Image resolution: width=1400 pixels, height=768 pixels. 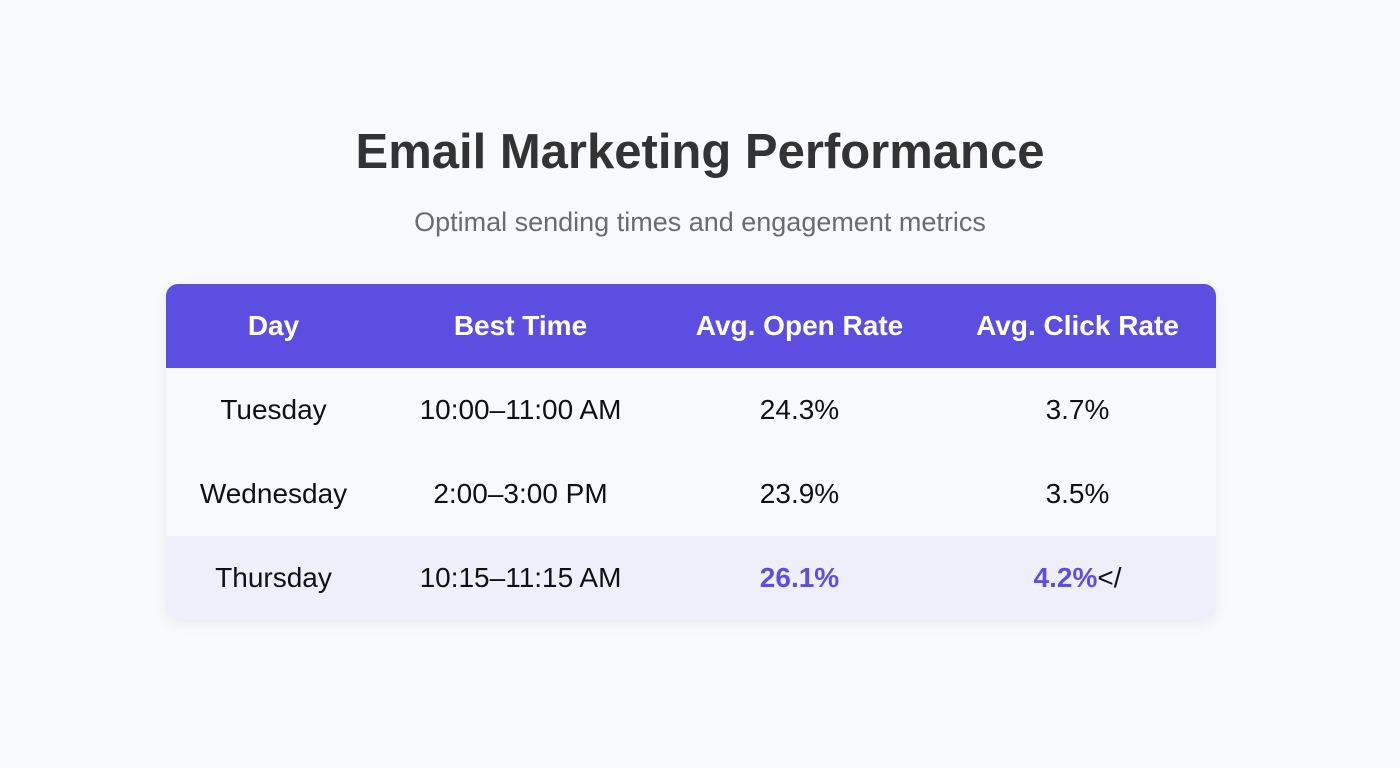 What do you see at coordinates (273, 325) in the screenshot?
I see `column-header-day: Day` at bounding box center [273, 325].